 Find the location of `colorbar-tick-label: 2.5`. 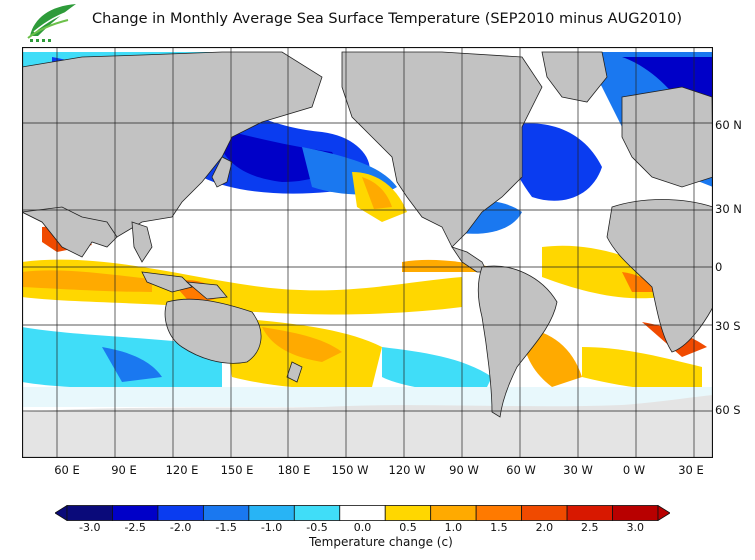

colorbar-tick-label: 2.5 is located at coordinates (590, 527).